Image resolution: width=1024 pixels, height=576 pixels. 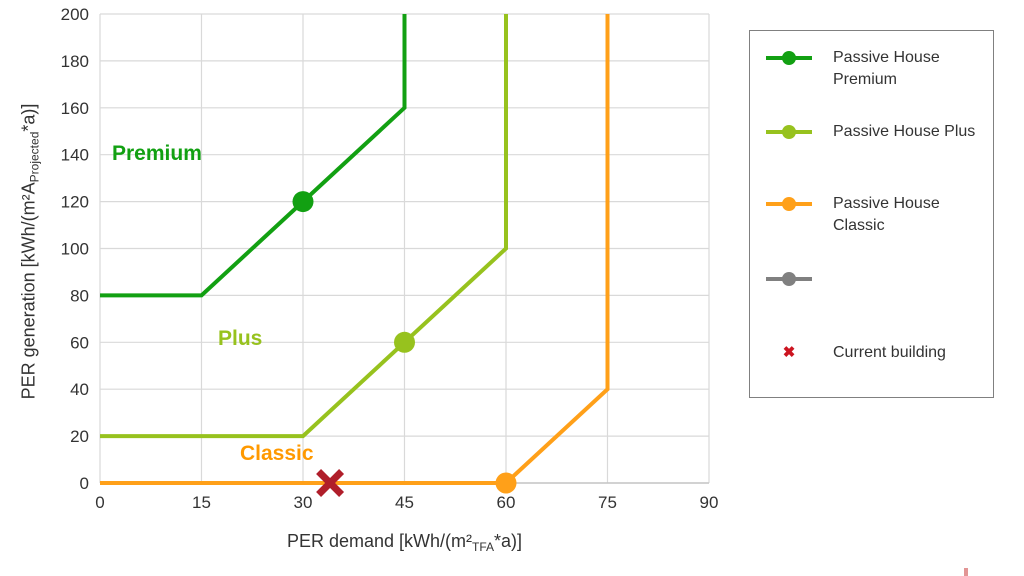 What do you see at coordinates (789, 352) in the screenshot?
I see `legend-marker-x-current-building: ✖` at bounding box center [789, 352].